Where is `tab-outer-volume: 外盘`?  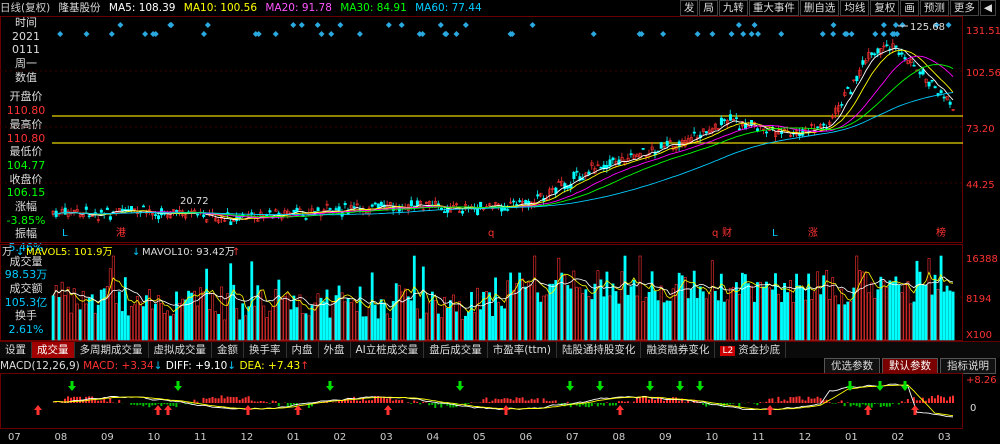 tab-outer-volume: 外盘 is located at coordinates (335, 350).